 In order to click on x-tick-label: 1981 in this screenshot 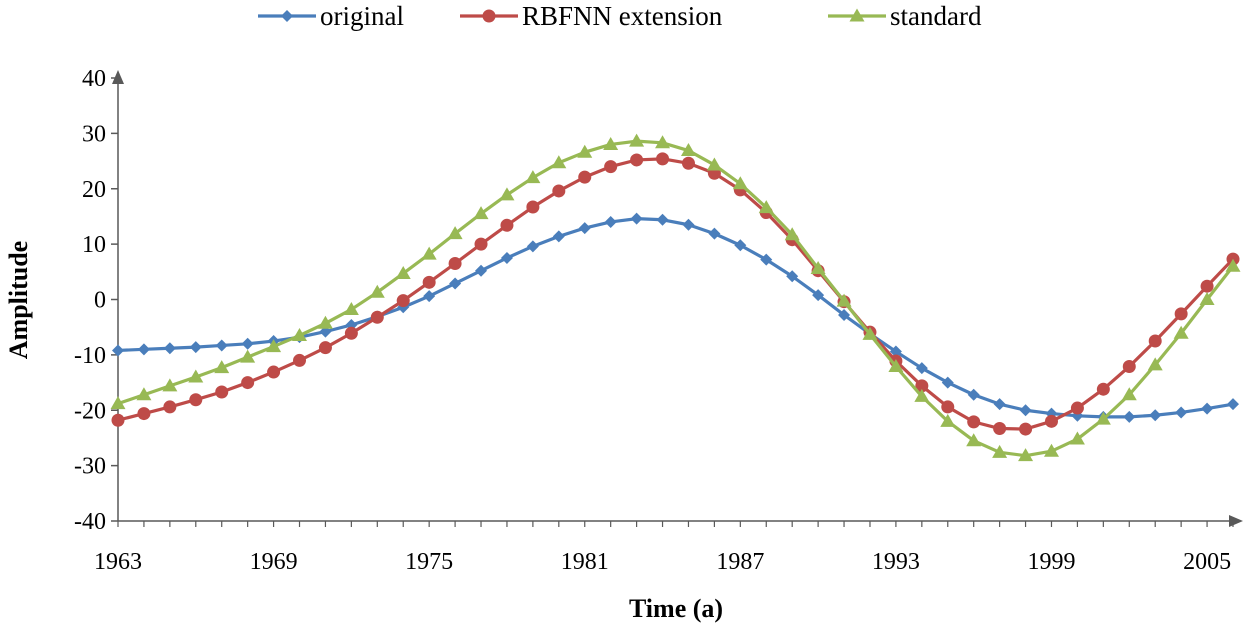, I will do `click(585, 562)`.